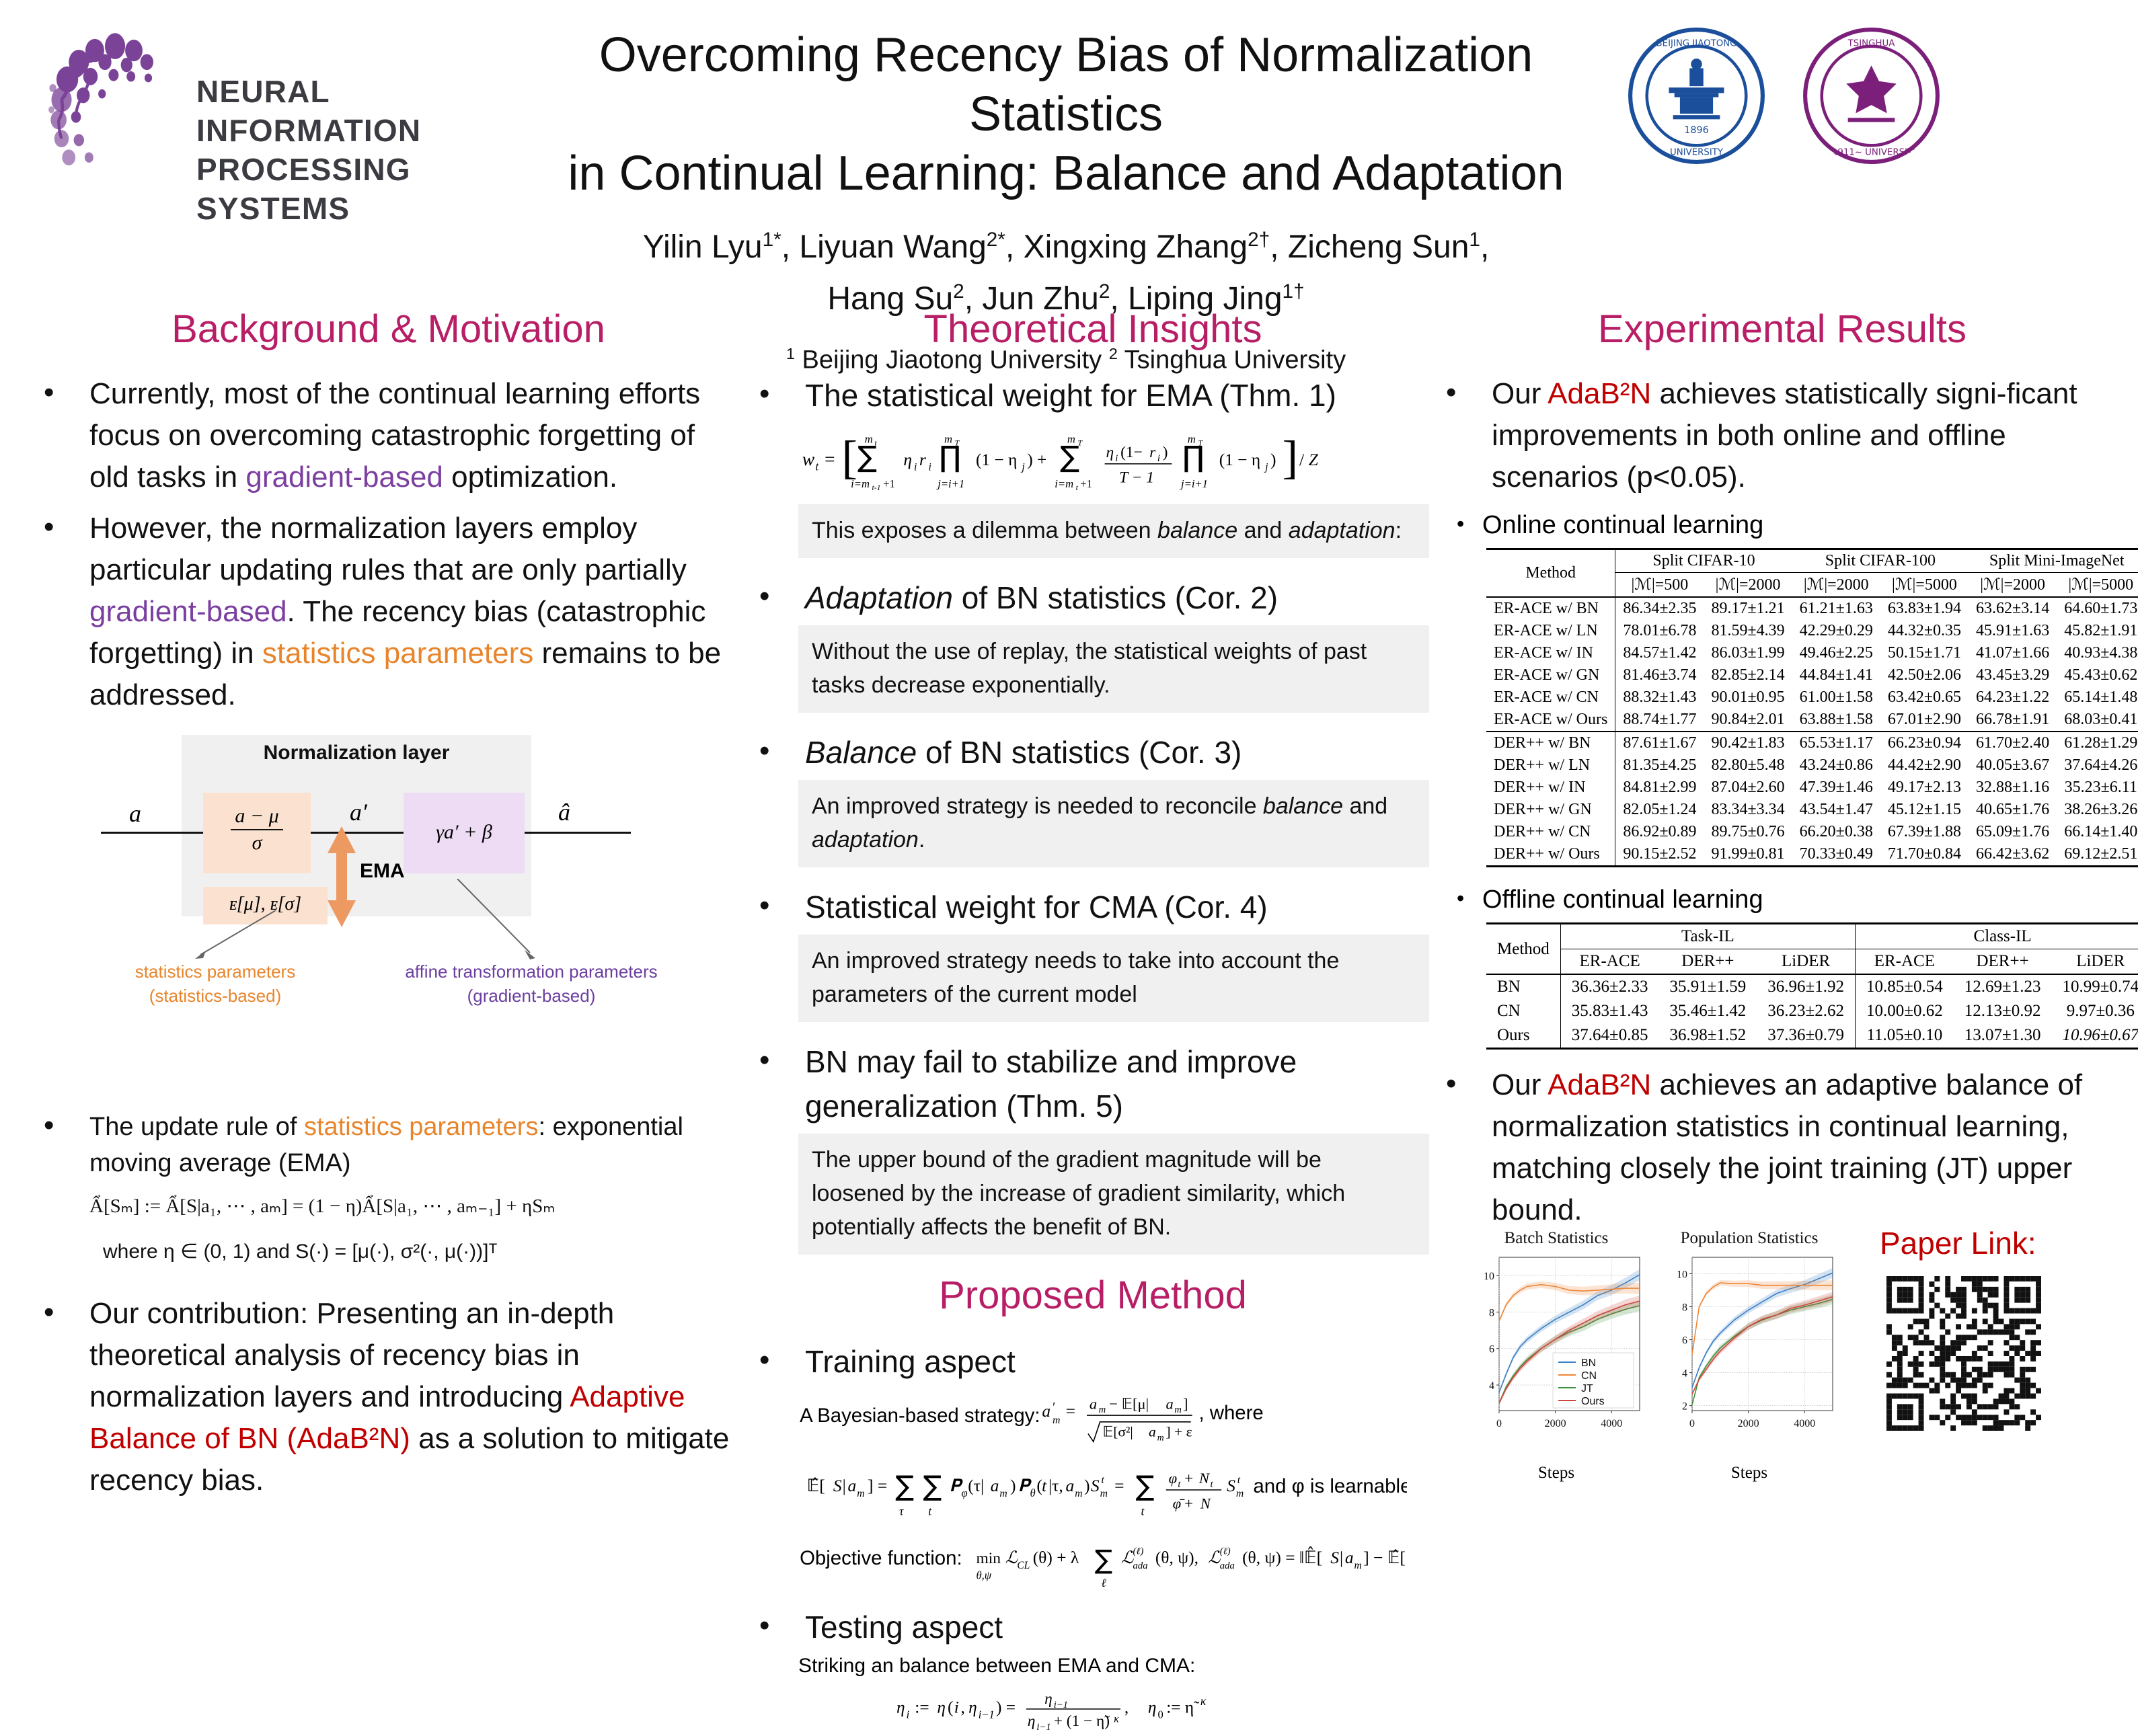 The image size is (2138, 1736). What do you see at coordinates (1836, 608) in the screenshot?
I see `value-cell: 61.21±1.63` at bounding box center [1836, 608].